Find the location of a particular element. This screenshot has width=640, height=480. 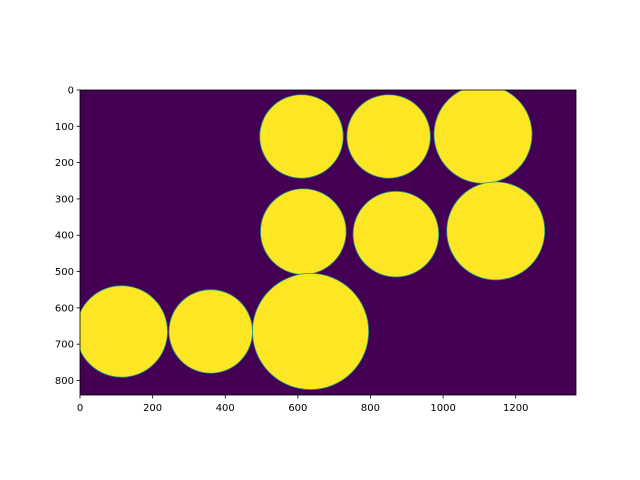

y-axis: 0 100 200 300 400 500 600 700 800 is located at coordinates (67, 236).